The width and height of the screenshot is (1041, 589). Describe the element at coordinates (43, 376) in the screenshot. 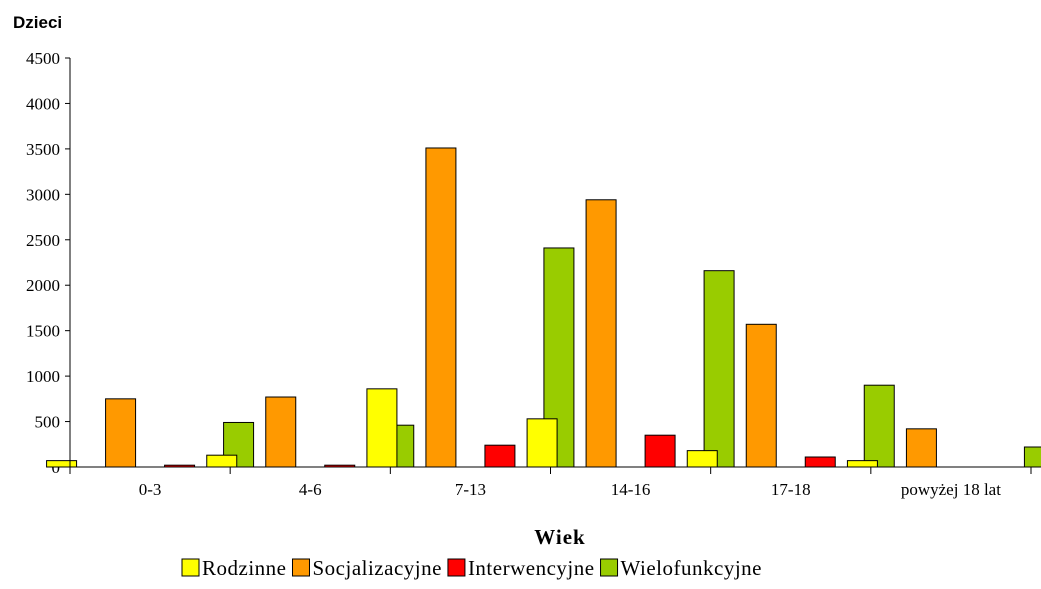

I see `y-tick-label: 1000` at that location.